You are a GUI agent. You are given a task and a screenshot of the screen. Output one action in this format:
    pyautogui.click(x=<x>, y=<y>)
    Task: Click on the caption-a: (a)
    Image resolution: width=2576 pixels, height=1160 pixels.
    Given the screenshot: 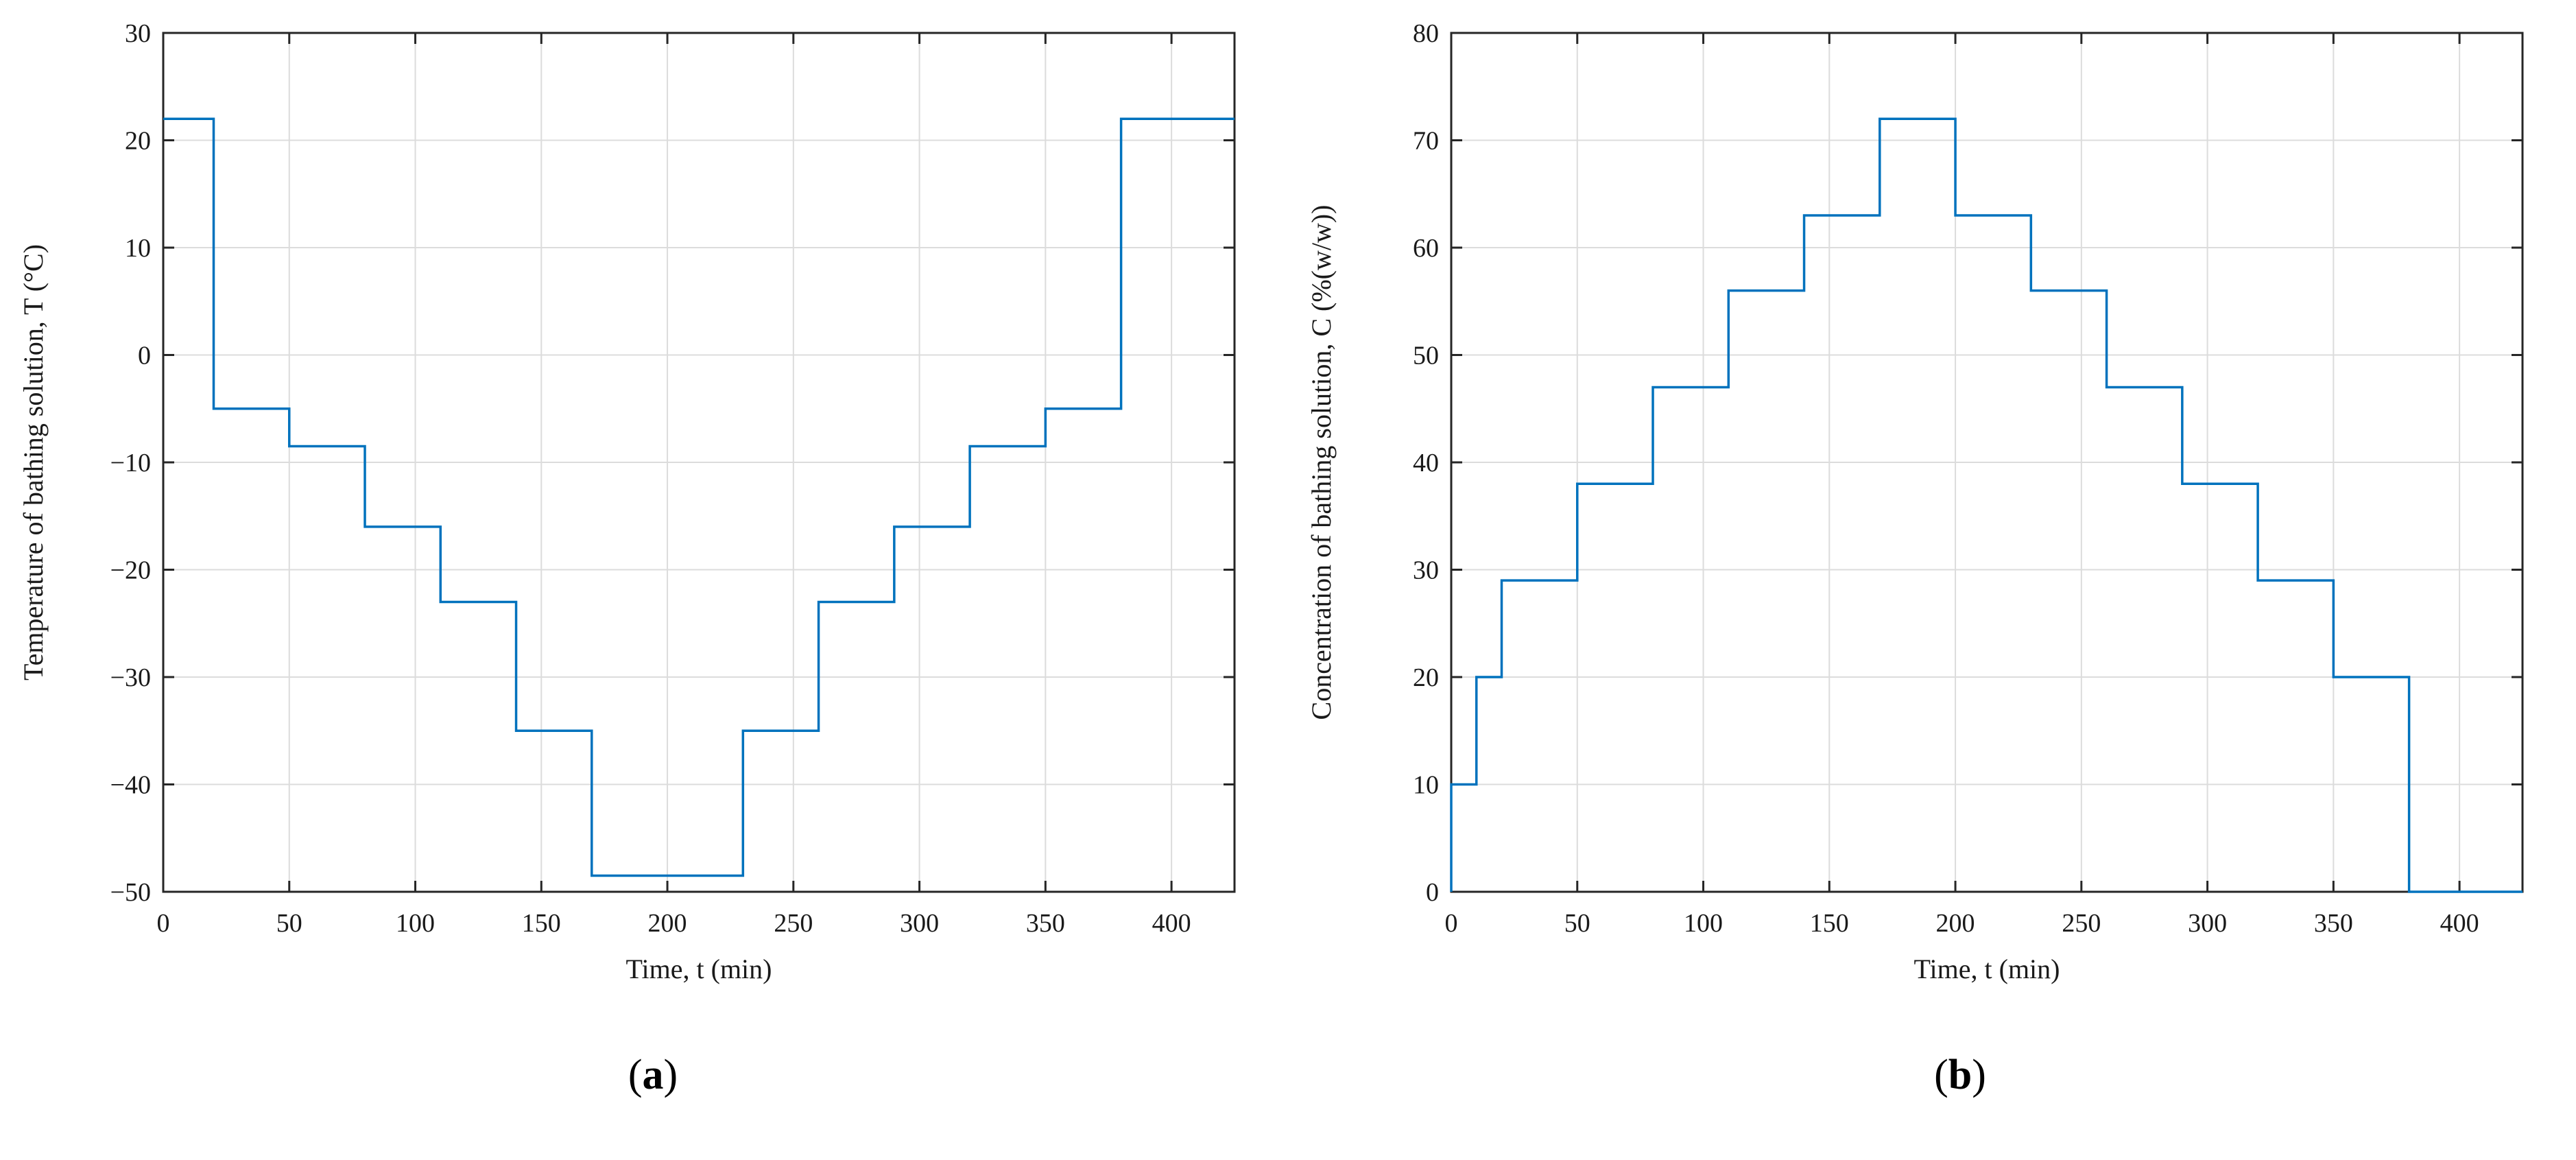 What is the action you would take?
    pyautogui.click(x=653, y=1075)
    